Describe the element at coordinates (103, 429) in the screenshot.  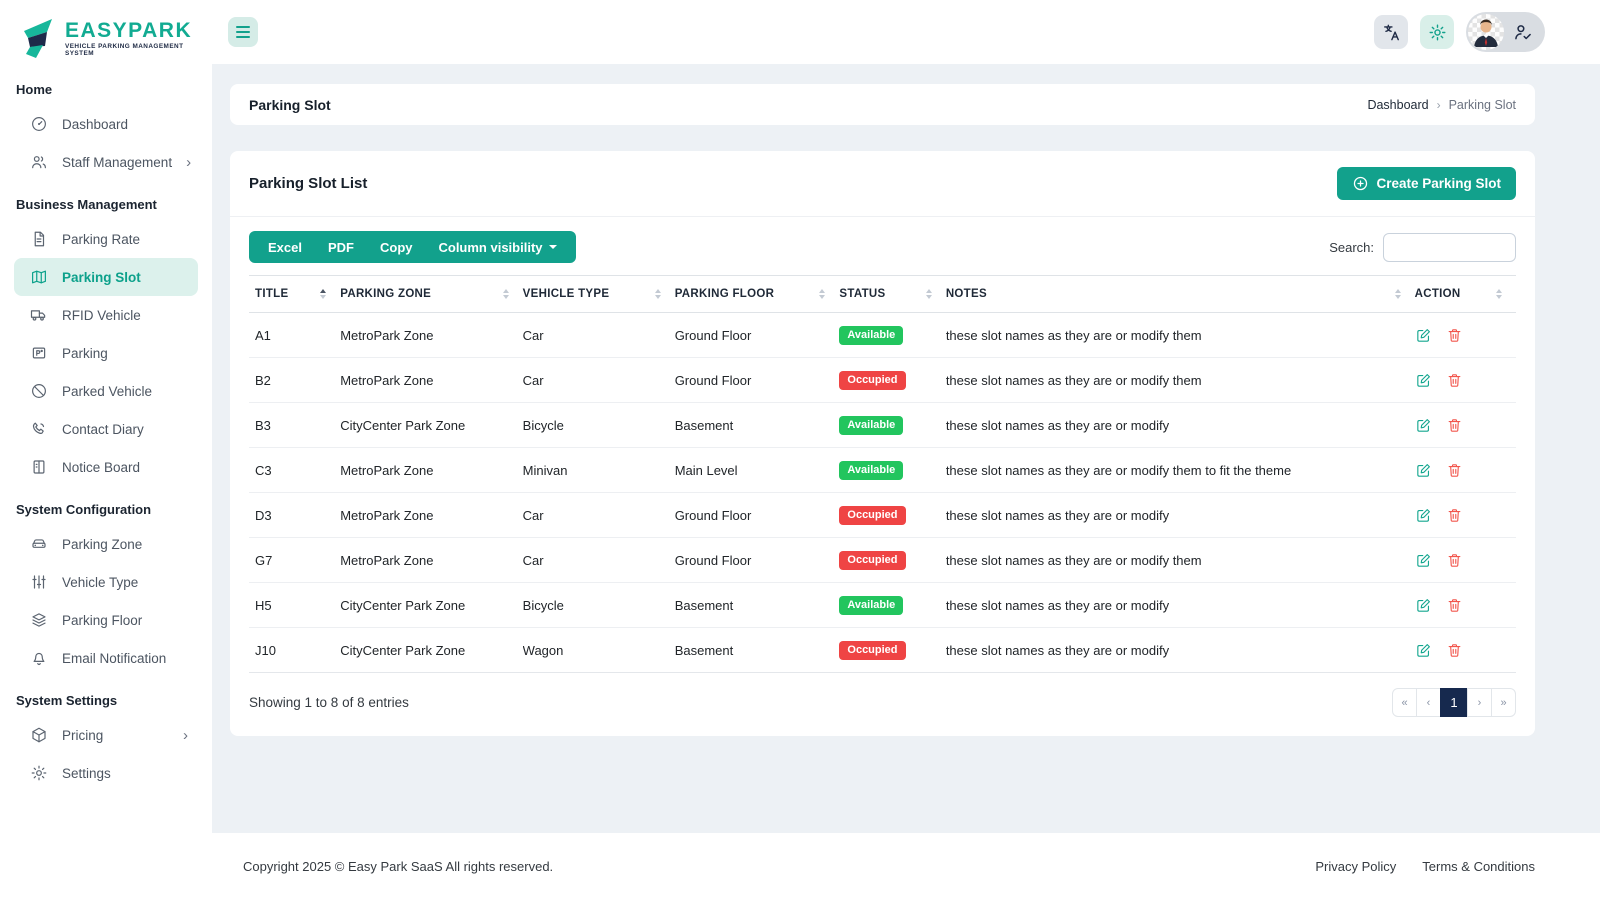
I see `sidebar-item-label: Contact Diary` at that location.